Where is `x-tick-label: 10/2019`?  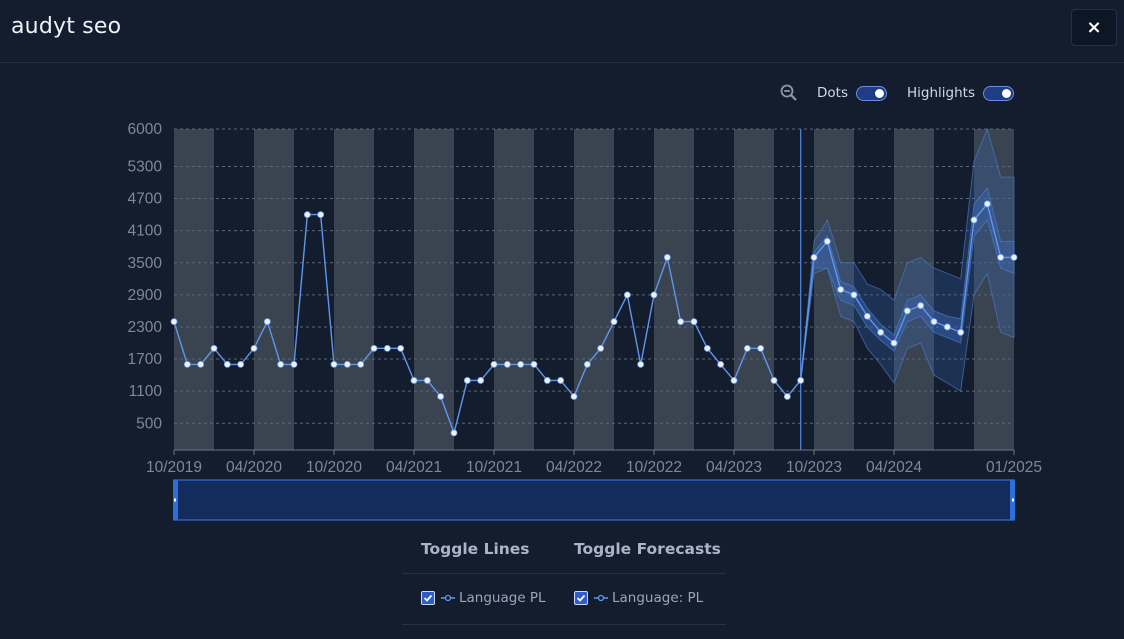
x-tick-label: 10/2019 is located at coordinates (174, 467).